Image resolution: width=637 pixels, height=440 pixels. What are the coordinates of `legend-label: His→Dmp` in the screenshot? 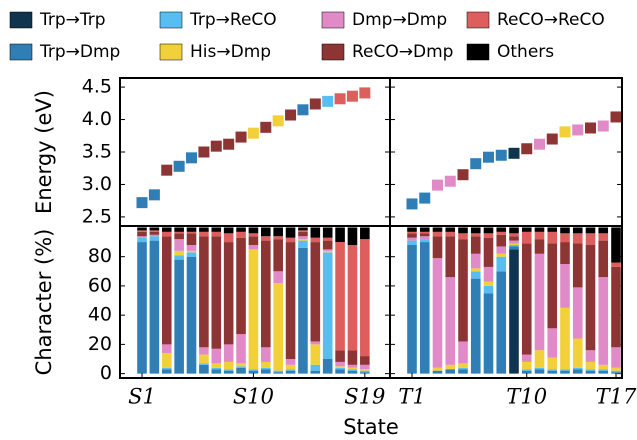 It's located at (230, 52).